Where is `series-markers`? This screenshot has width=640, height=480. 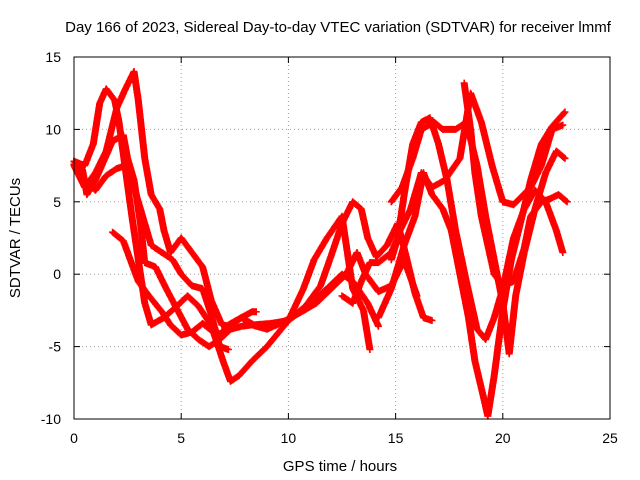 series-markers is located at coordinates (245, 306).